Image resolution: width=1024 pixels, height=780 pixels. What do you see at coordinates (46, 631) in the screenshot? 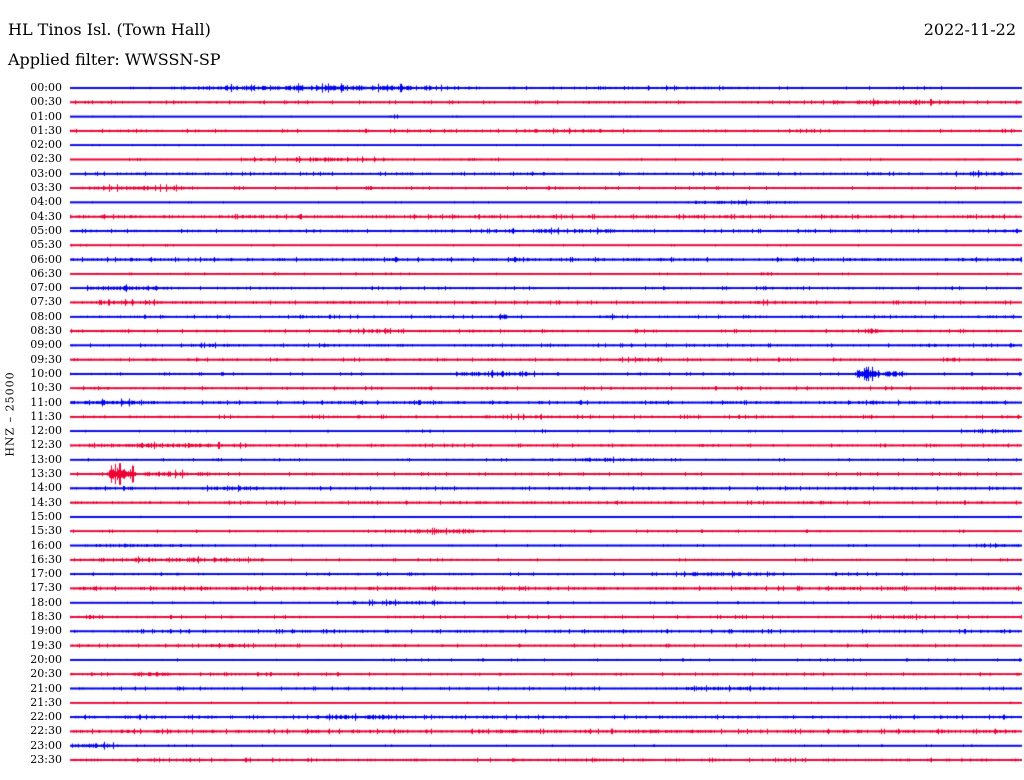
I see `time-label: 19:00` at bounding box center [46, 631].